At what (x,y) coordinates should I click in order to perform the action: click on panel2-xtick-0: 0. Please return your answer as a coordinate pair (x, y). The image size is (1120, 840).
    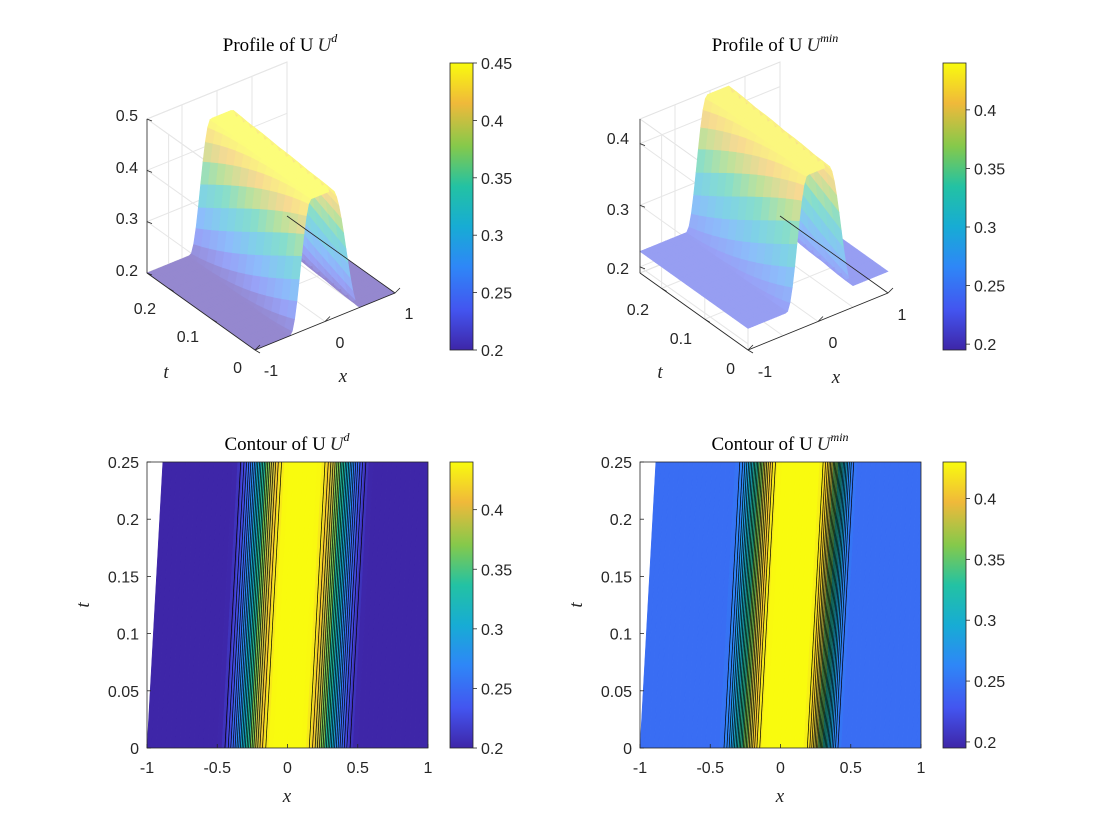
    Looking at the image, I should click on (833, 343).